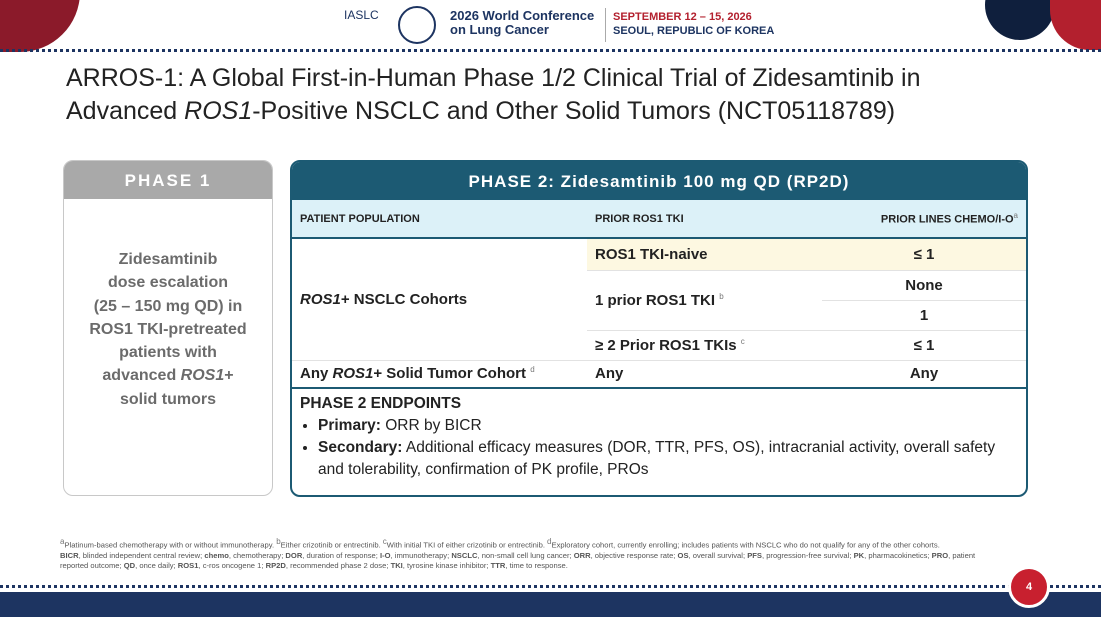 This screenshot has height=617, width=1101. What do you see at coordinates (360, 447) in the screenshot?
I see `label: Secondary:` at bounding box center [360, 447].